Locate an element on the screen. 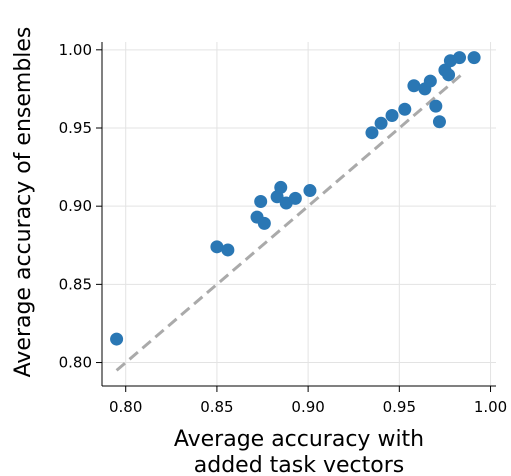  y-tick-label: 0.85 is located at coordinates (75, 284).